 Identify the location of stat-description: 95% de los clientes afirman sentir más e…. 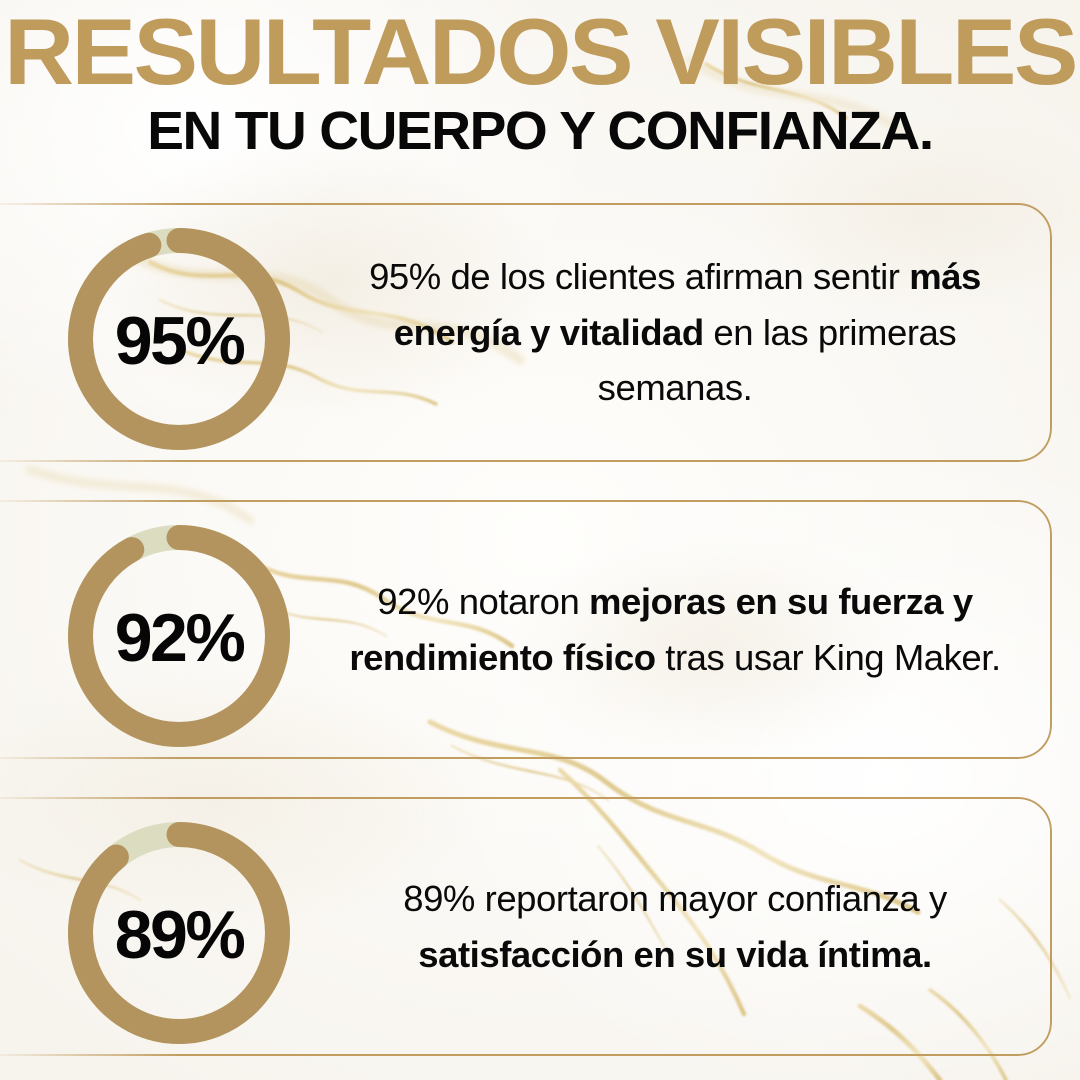
(675, 332).